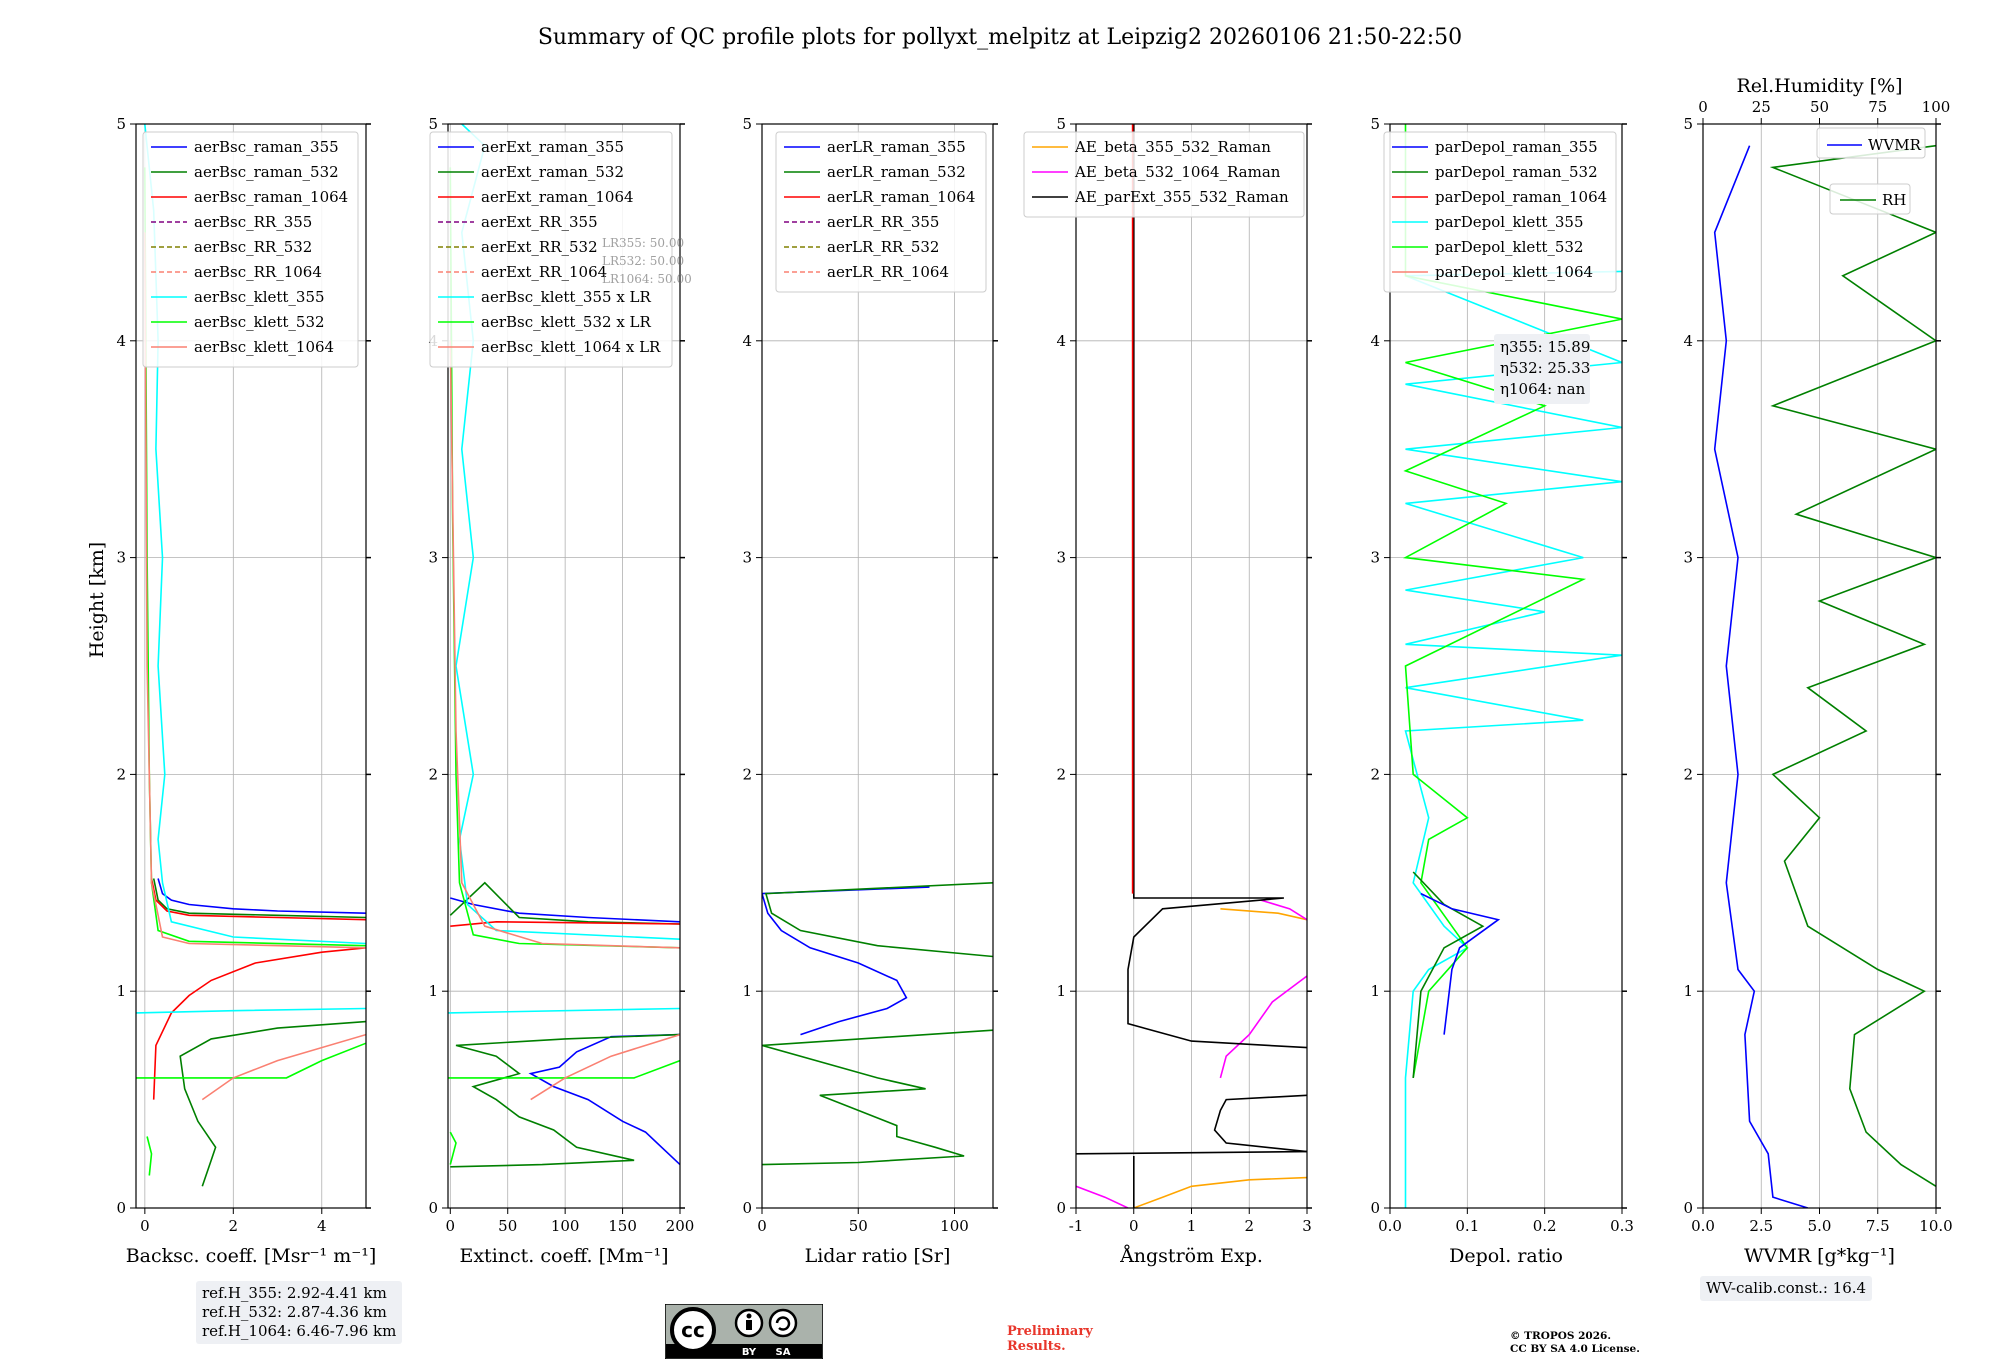 The width and height of the screenshot is (2000, 1360). Describe the element at coordinates (564, 1069) in the screenshot. I see `series-aerExt_klett_532_mid` at that location.